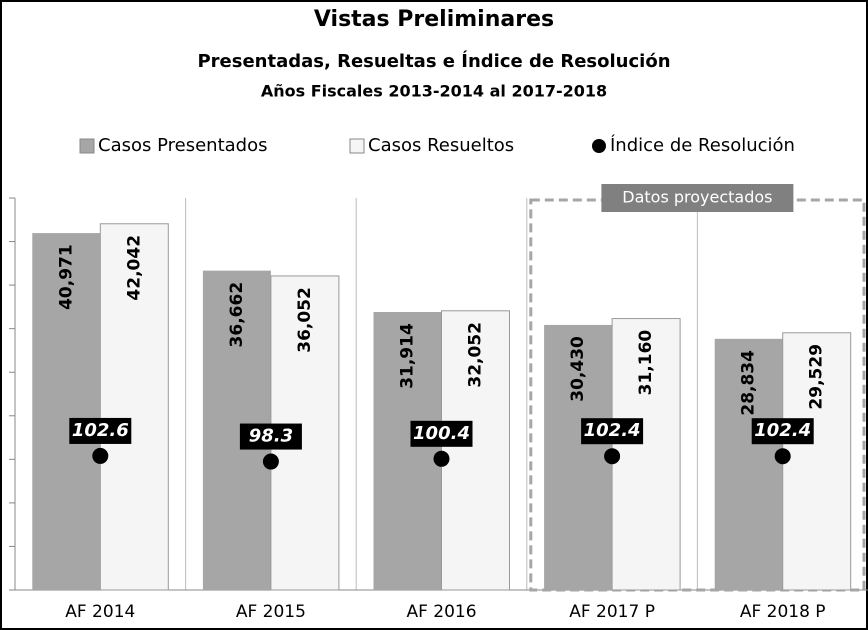  I want to click on x-tick-label: AF 2017 P, so click(612, 612).